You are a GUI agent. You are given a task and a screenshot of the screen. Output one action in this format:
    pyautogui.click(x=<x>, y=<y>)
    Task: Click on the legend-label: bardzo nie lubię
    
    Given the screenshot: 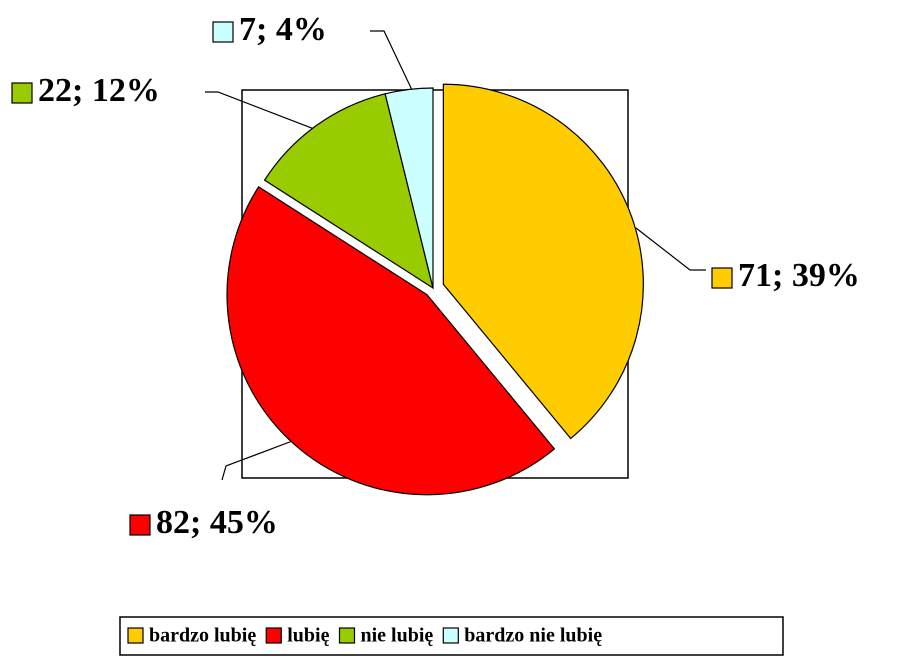 What is the action you would take?
    pyautogui.click(x=533, y=636)
    